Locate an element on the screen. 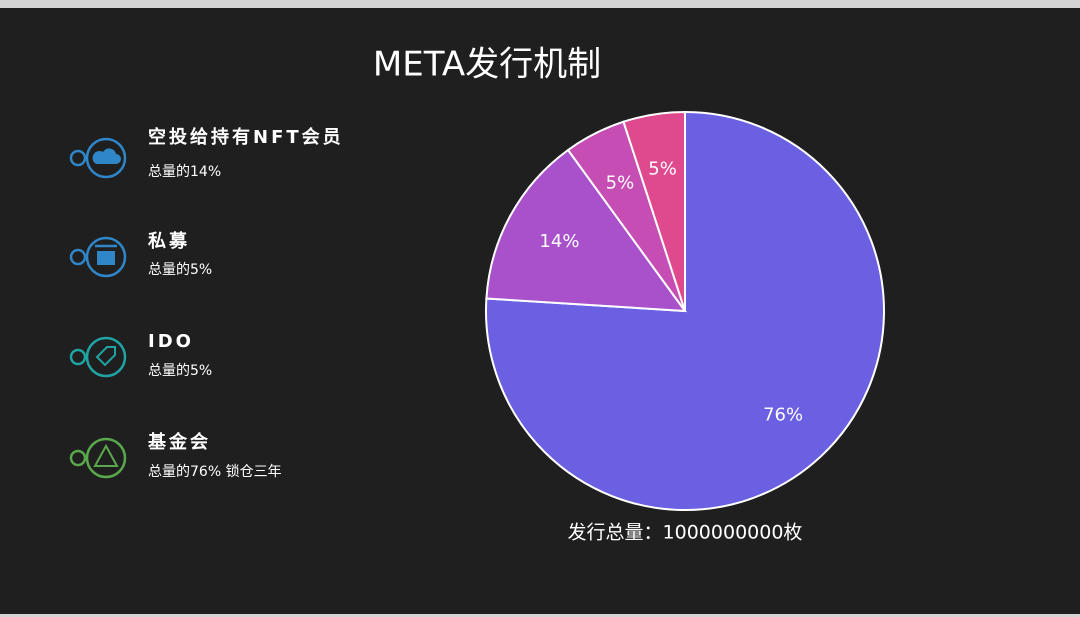 Image resolution: width=1080 pixels, height=617 pixels. chart-title: META发行机制 is located at coordinates (487, 65).